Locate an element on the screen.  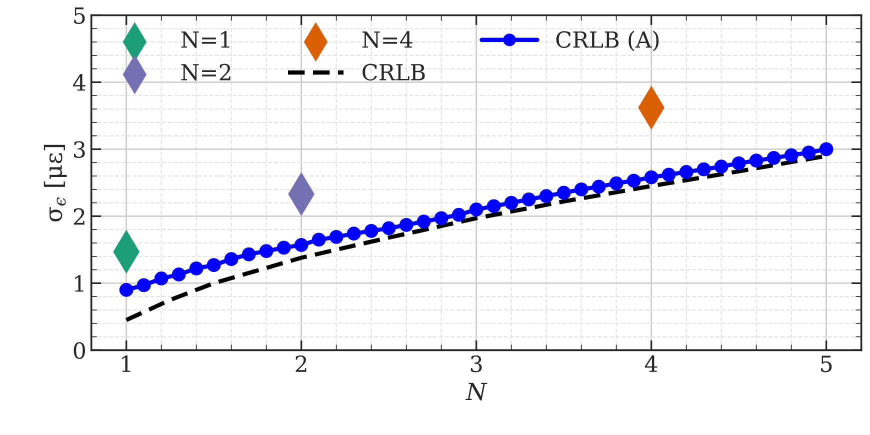
y-axis-title: σ$_{ϵ}$ [με] is located at coordinates (55, 183).